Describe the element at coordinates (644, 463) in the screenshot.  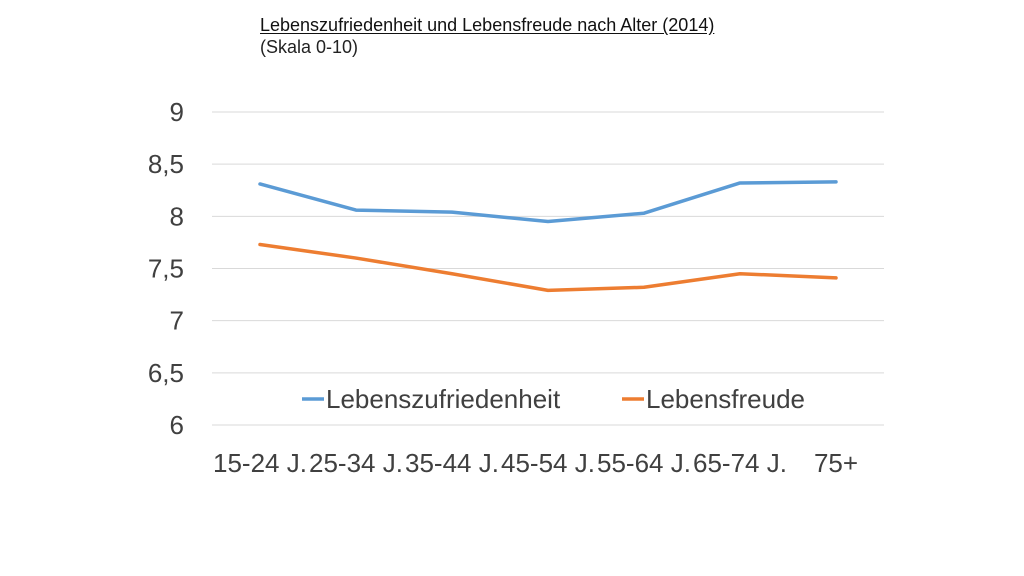
I see `x-tick-label: 55-64 J.` at that location.